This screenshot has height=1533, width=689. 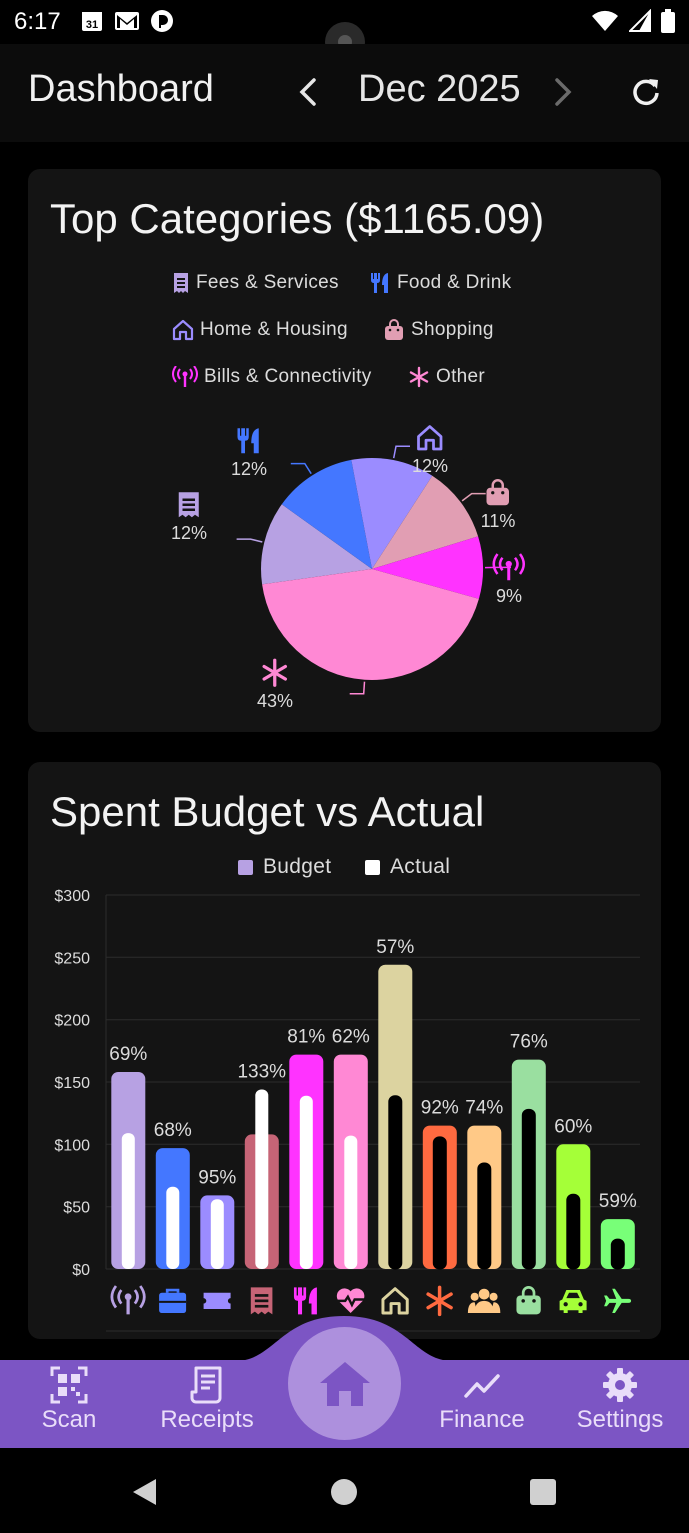 I want to click on y-tick-label: $250, so click(x=72, y=958).